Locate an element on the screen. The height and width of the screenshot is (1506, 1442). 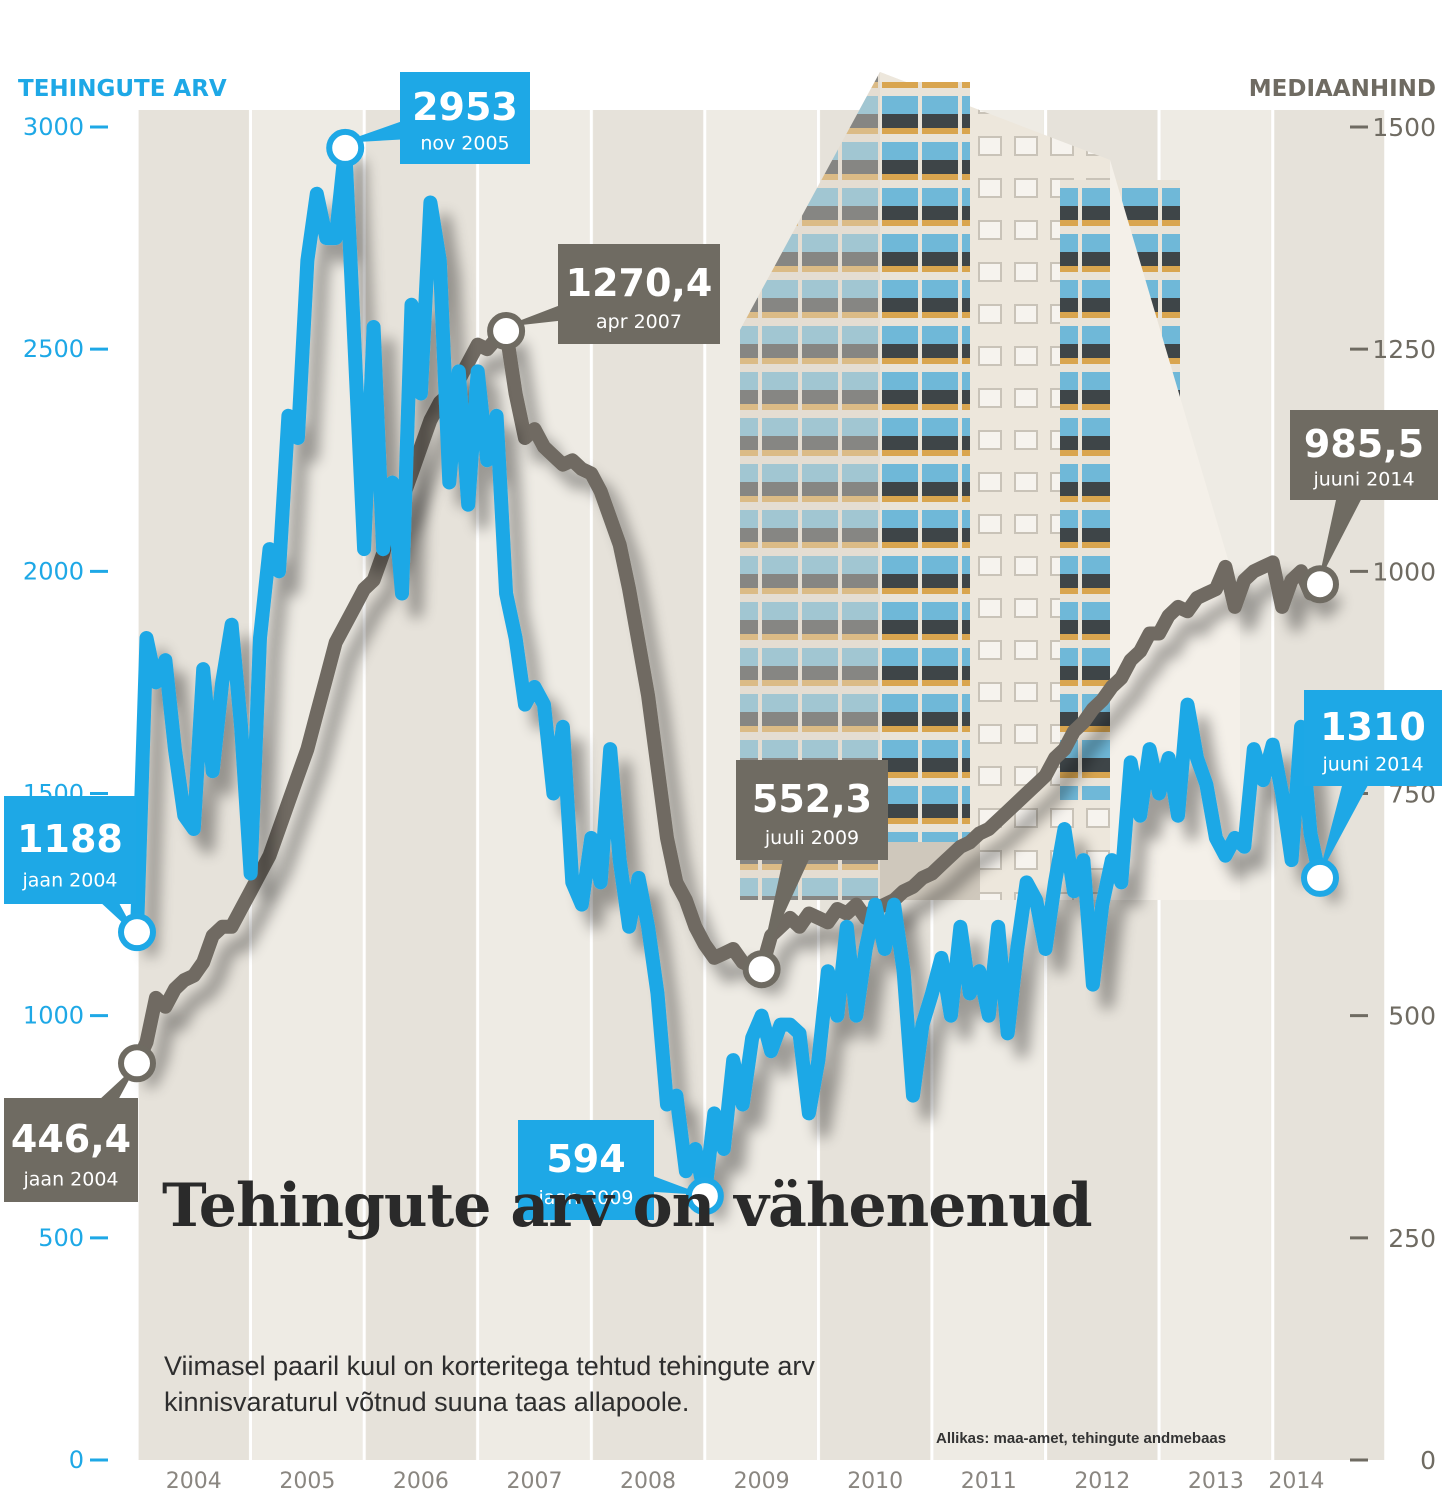
x-axis-tick-label: 2013 is located at coordinates (1216, 1481).